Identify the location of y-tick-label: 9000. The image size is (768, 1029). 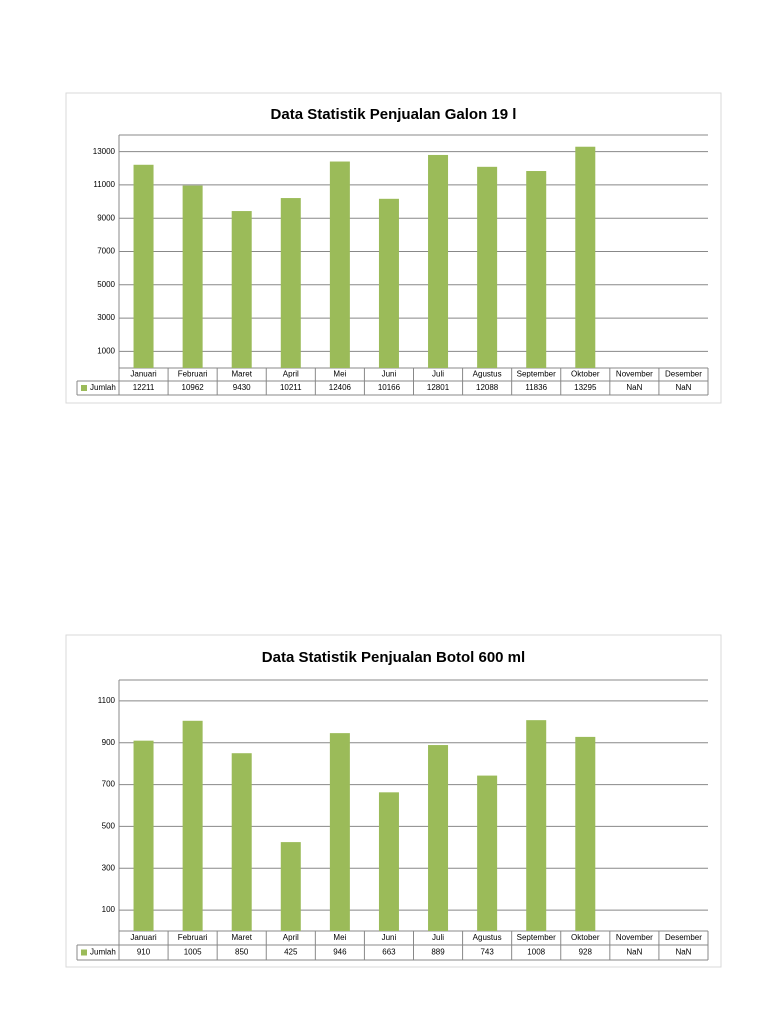
(106, 217).